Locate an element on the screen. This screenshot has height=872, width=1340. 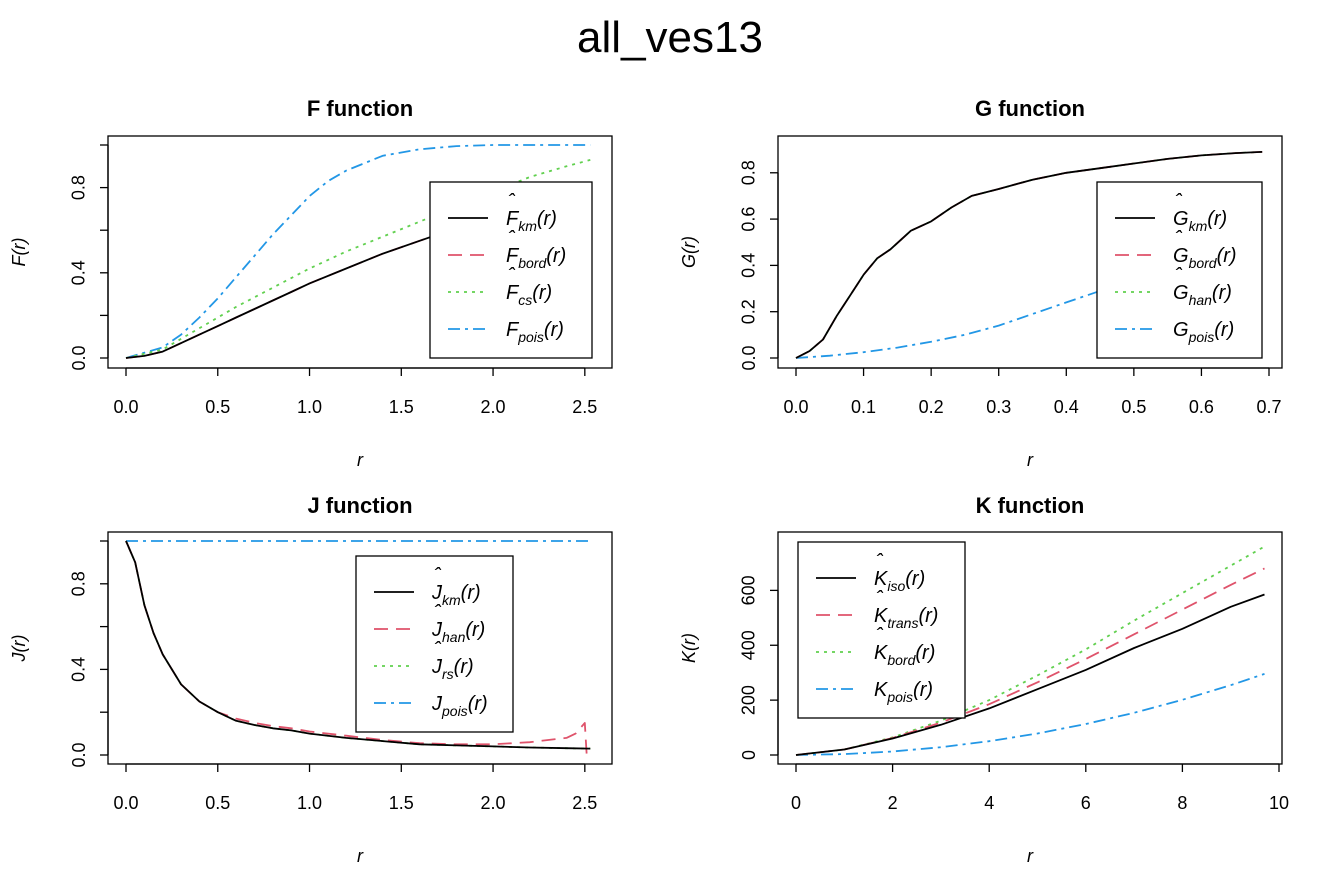
legend-label: Kbord(r) is located at coordinates (904, 655).